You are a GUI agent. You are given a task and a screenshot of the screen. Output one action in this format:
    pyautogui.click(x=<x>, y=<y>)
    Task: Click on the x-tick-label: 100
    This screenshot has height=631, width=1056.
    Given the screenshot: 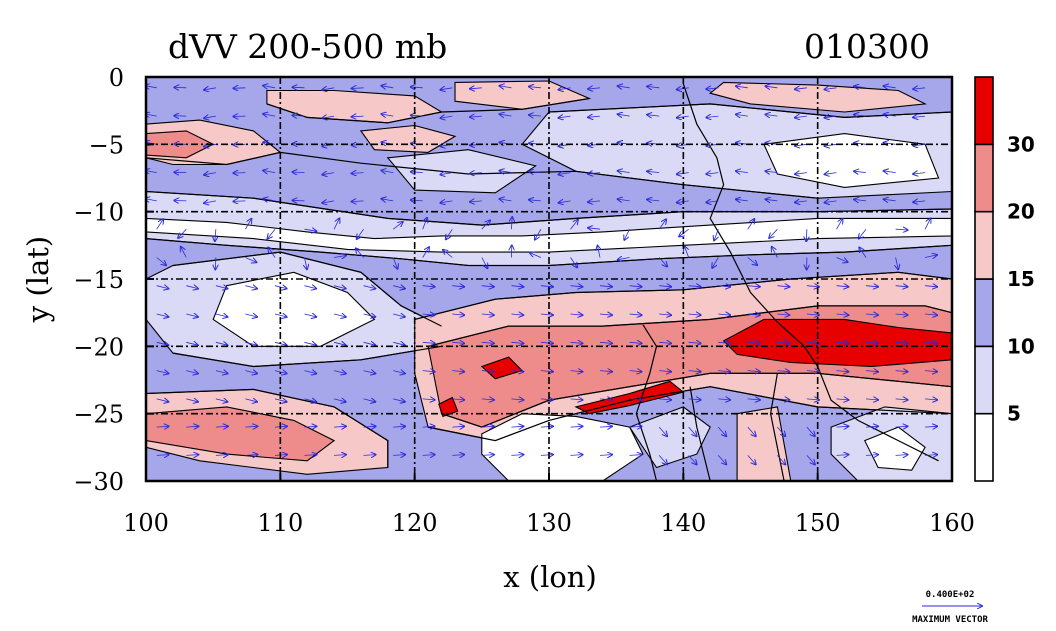 What is the action you would take?
    pyautogui.click(x=146, y=523)
    